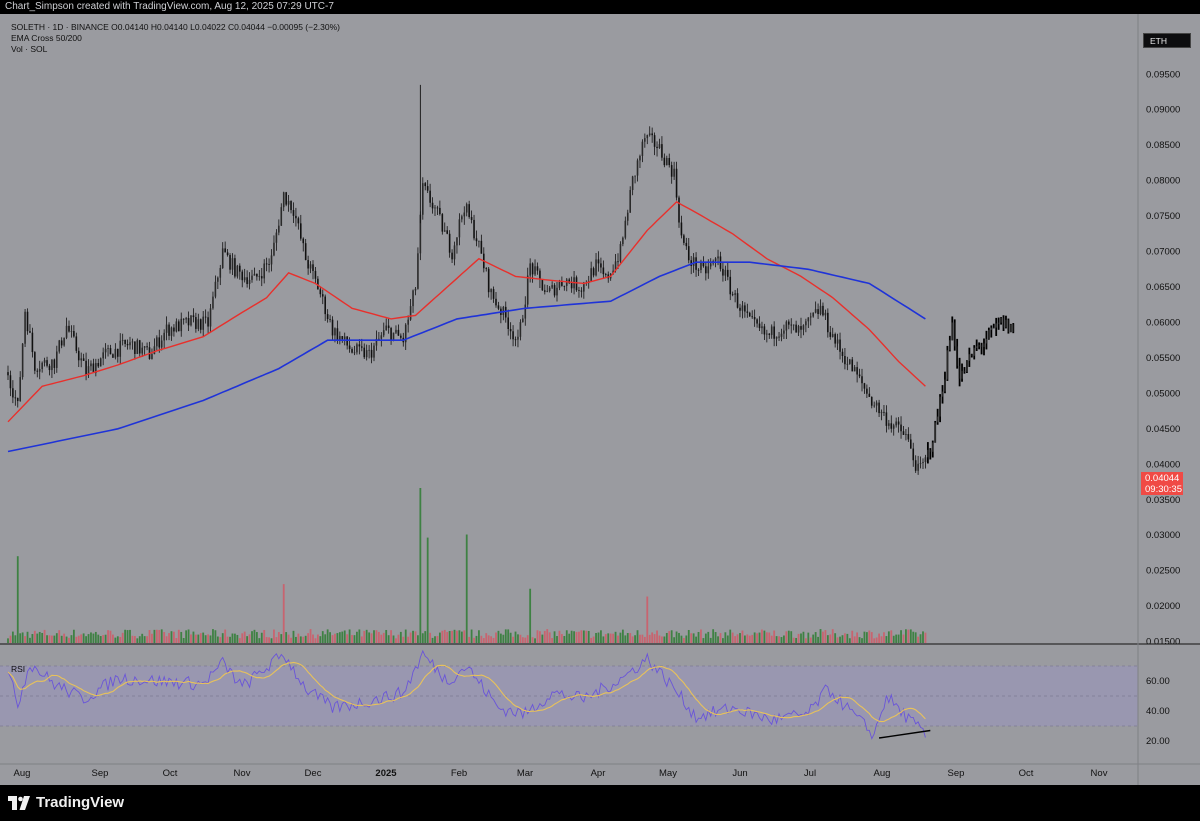 This screenshot has width=1200, height=821. Describe the element at coordinates (18, 669) in the screenshot. I see `rsi-legend: RSI` at that location.